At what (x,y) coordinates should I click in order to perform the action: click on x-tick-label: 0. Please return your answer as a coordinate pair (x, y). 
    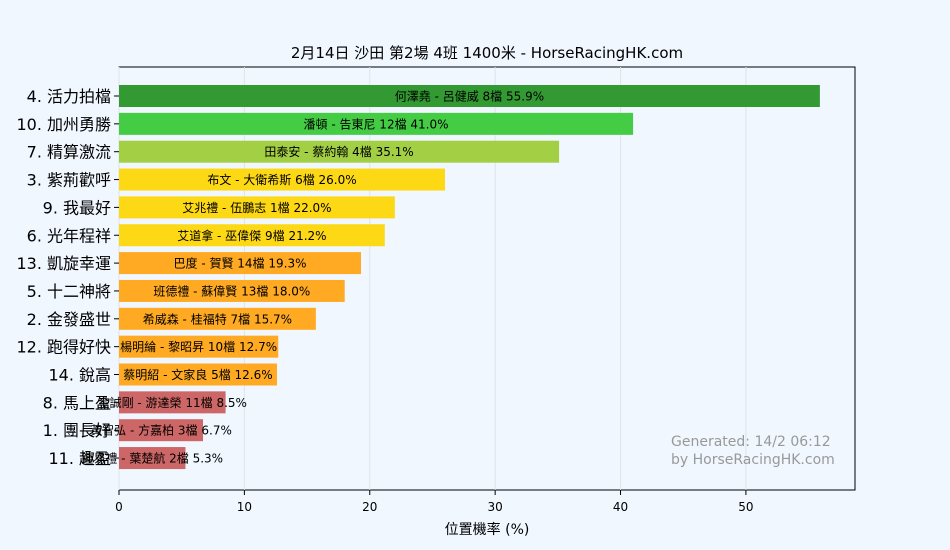
    Looking at the image, I should click on (119, 507).